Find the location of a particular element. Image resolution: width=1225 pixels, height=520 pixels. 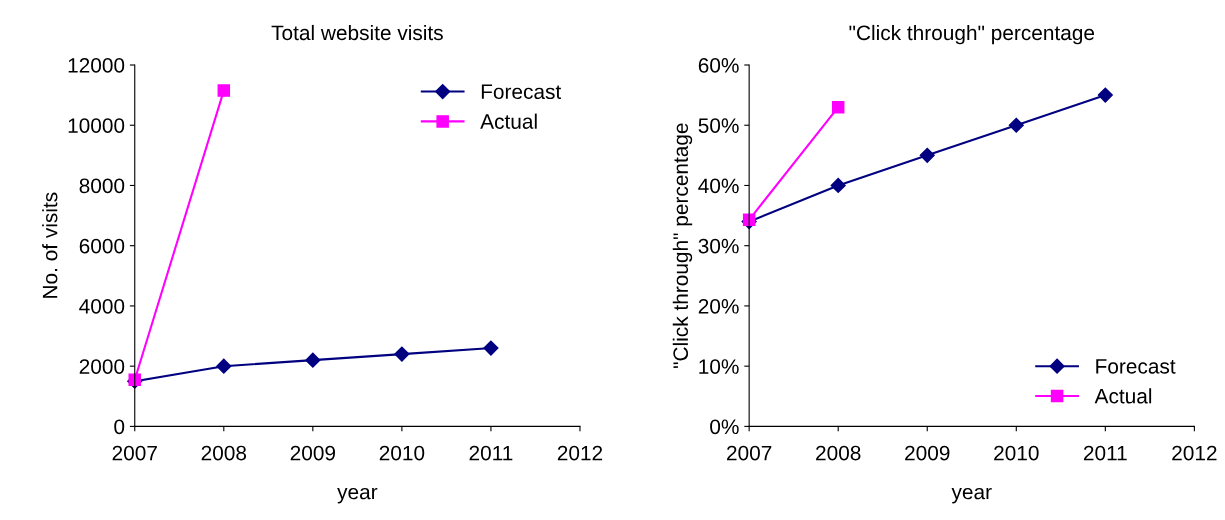

y-axis-title: No. of visits is located at coordinates (50, 245).